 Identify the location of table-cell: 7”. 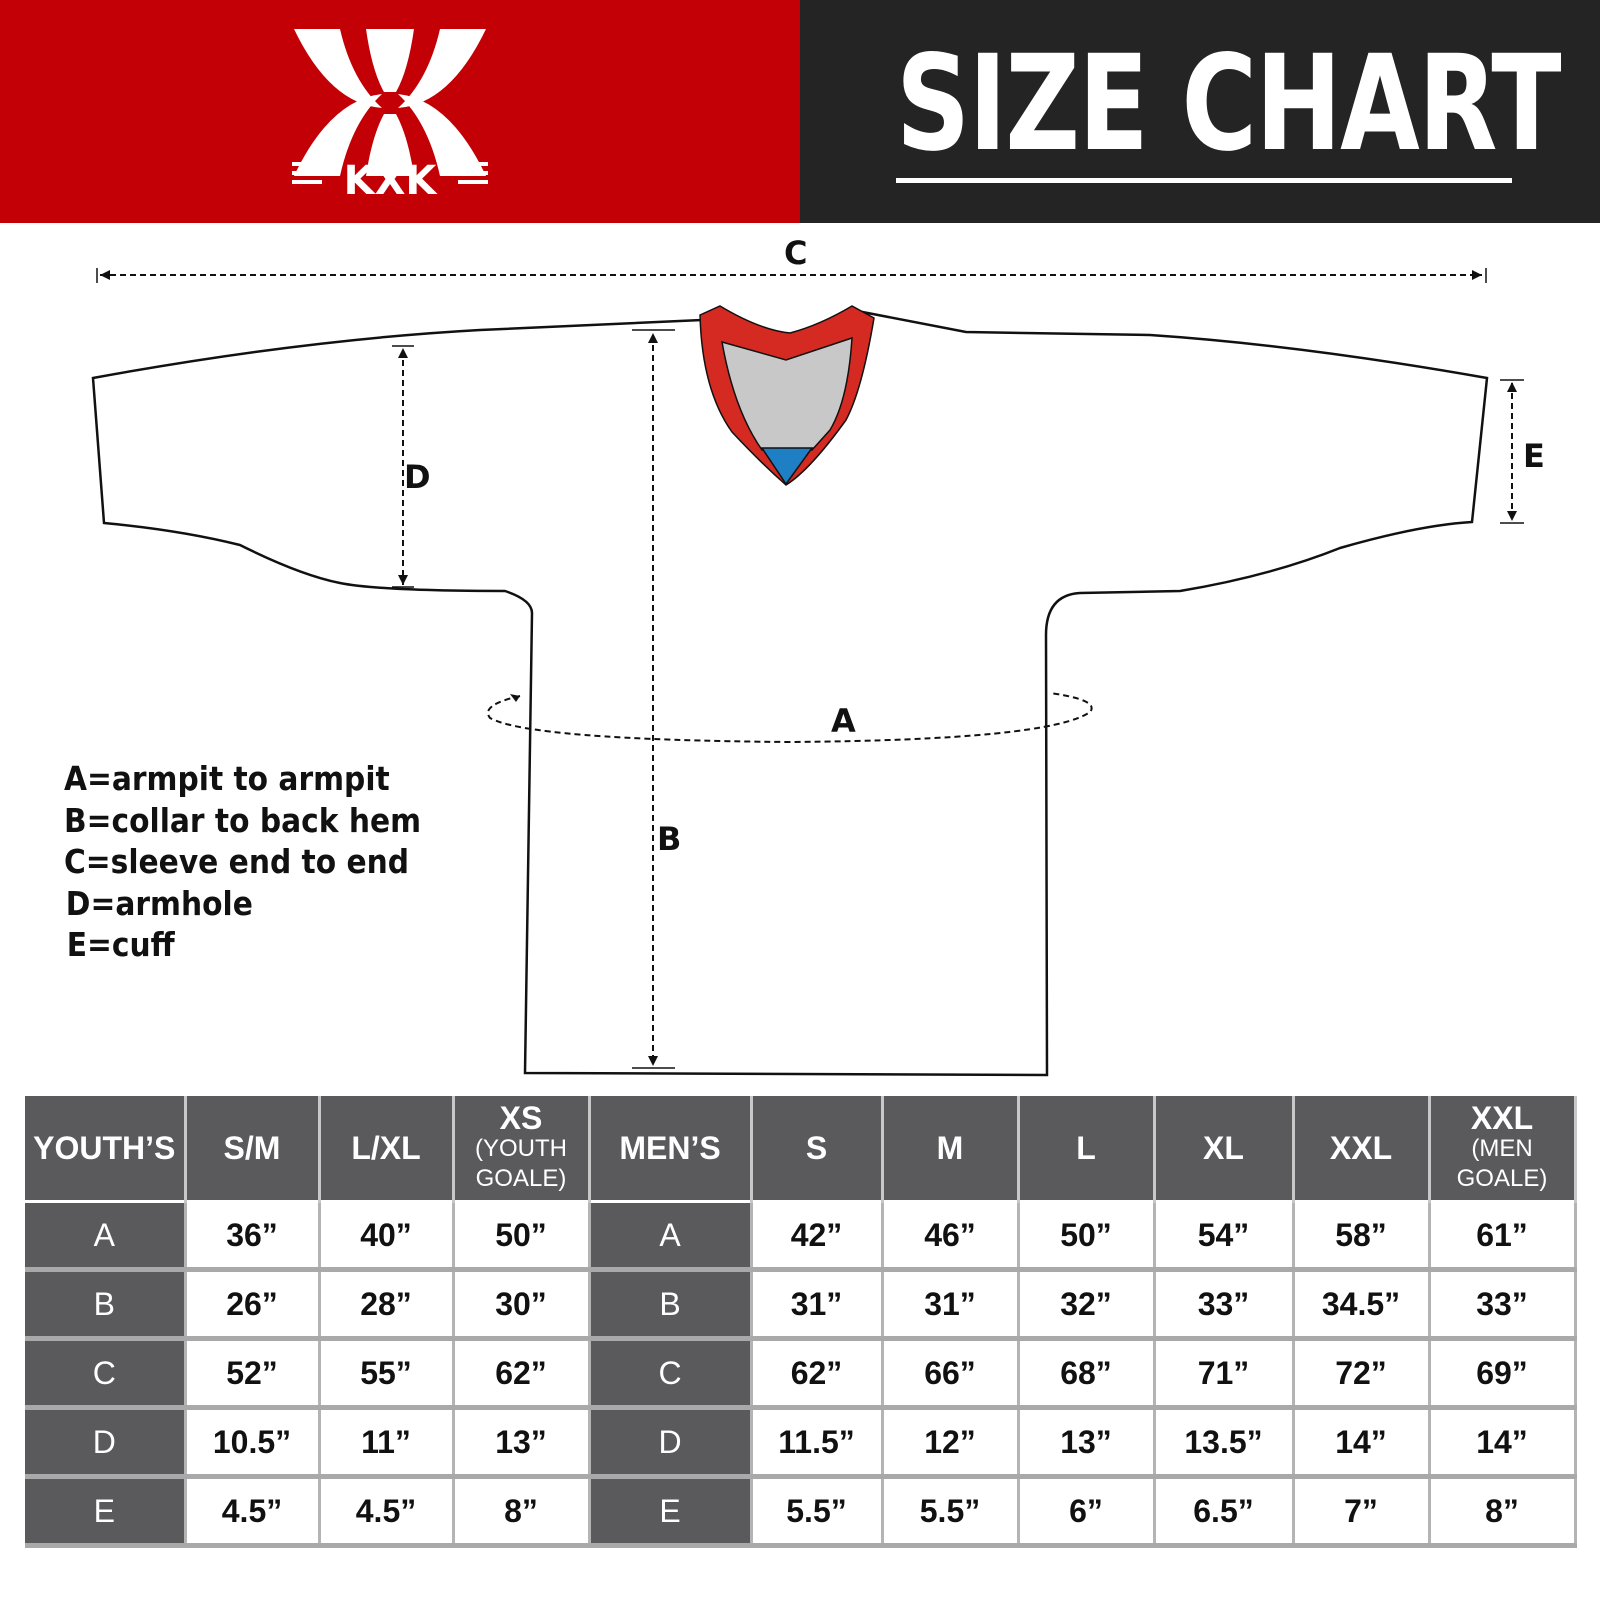
(1362, 1512).